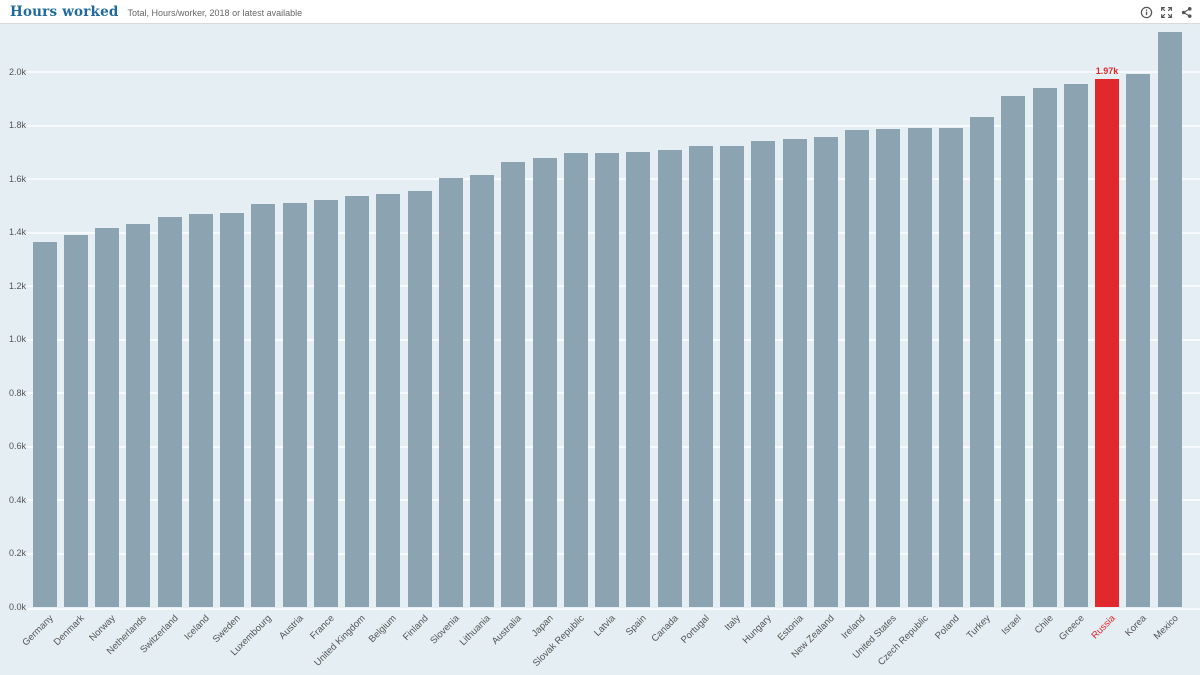 Image resolution: width=1200 pixels, height=675 pixels. What do you see at coordinates (17, 339) in the screenshot?
I see `y-axis-tick-label: 1.0k` at bounding box center [17, 339].